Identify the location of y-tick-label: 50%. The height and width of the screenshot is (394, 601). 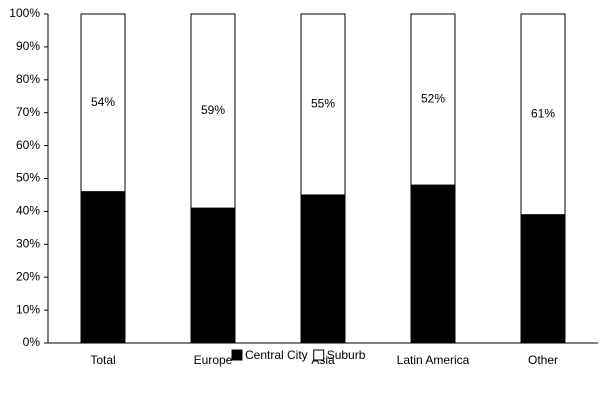
(28, 178).